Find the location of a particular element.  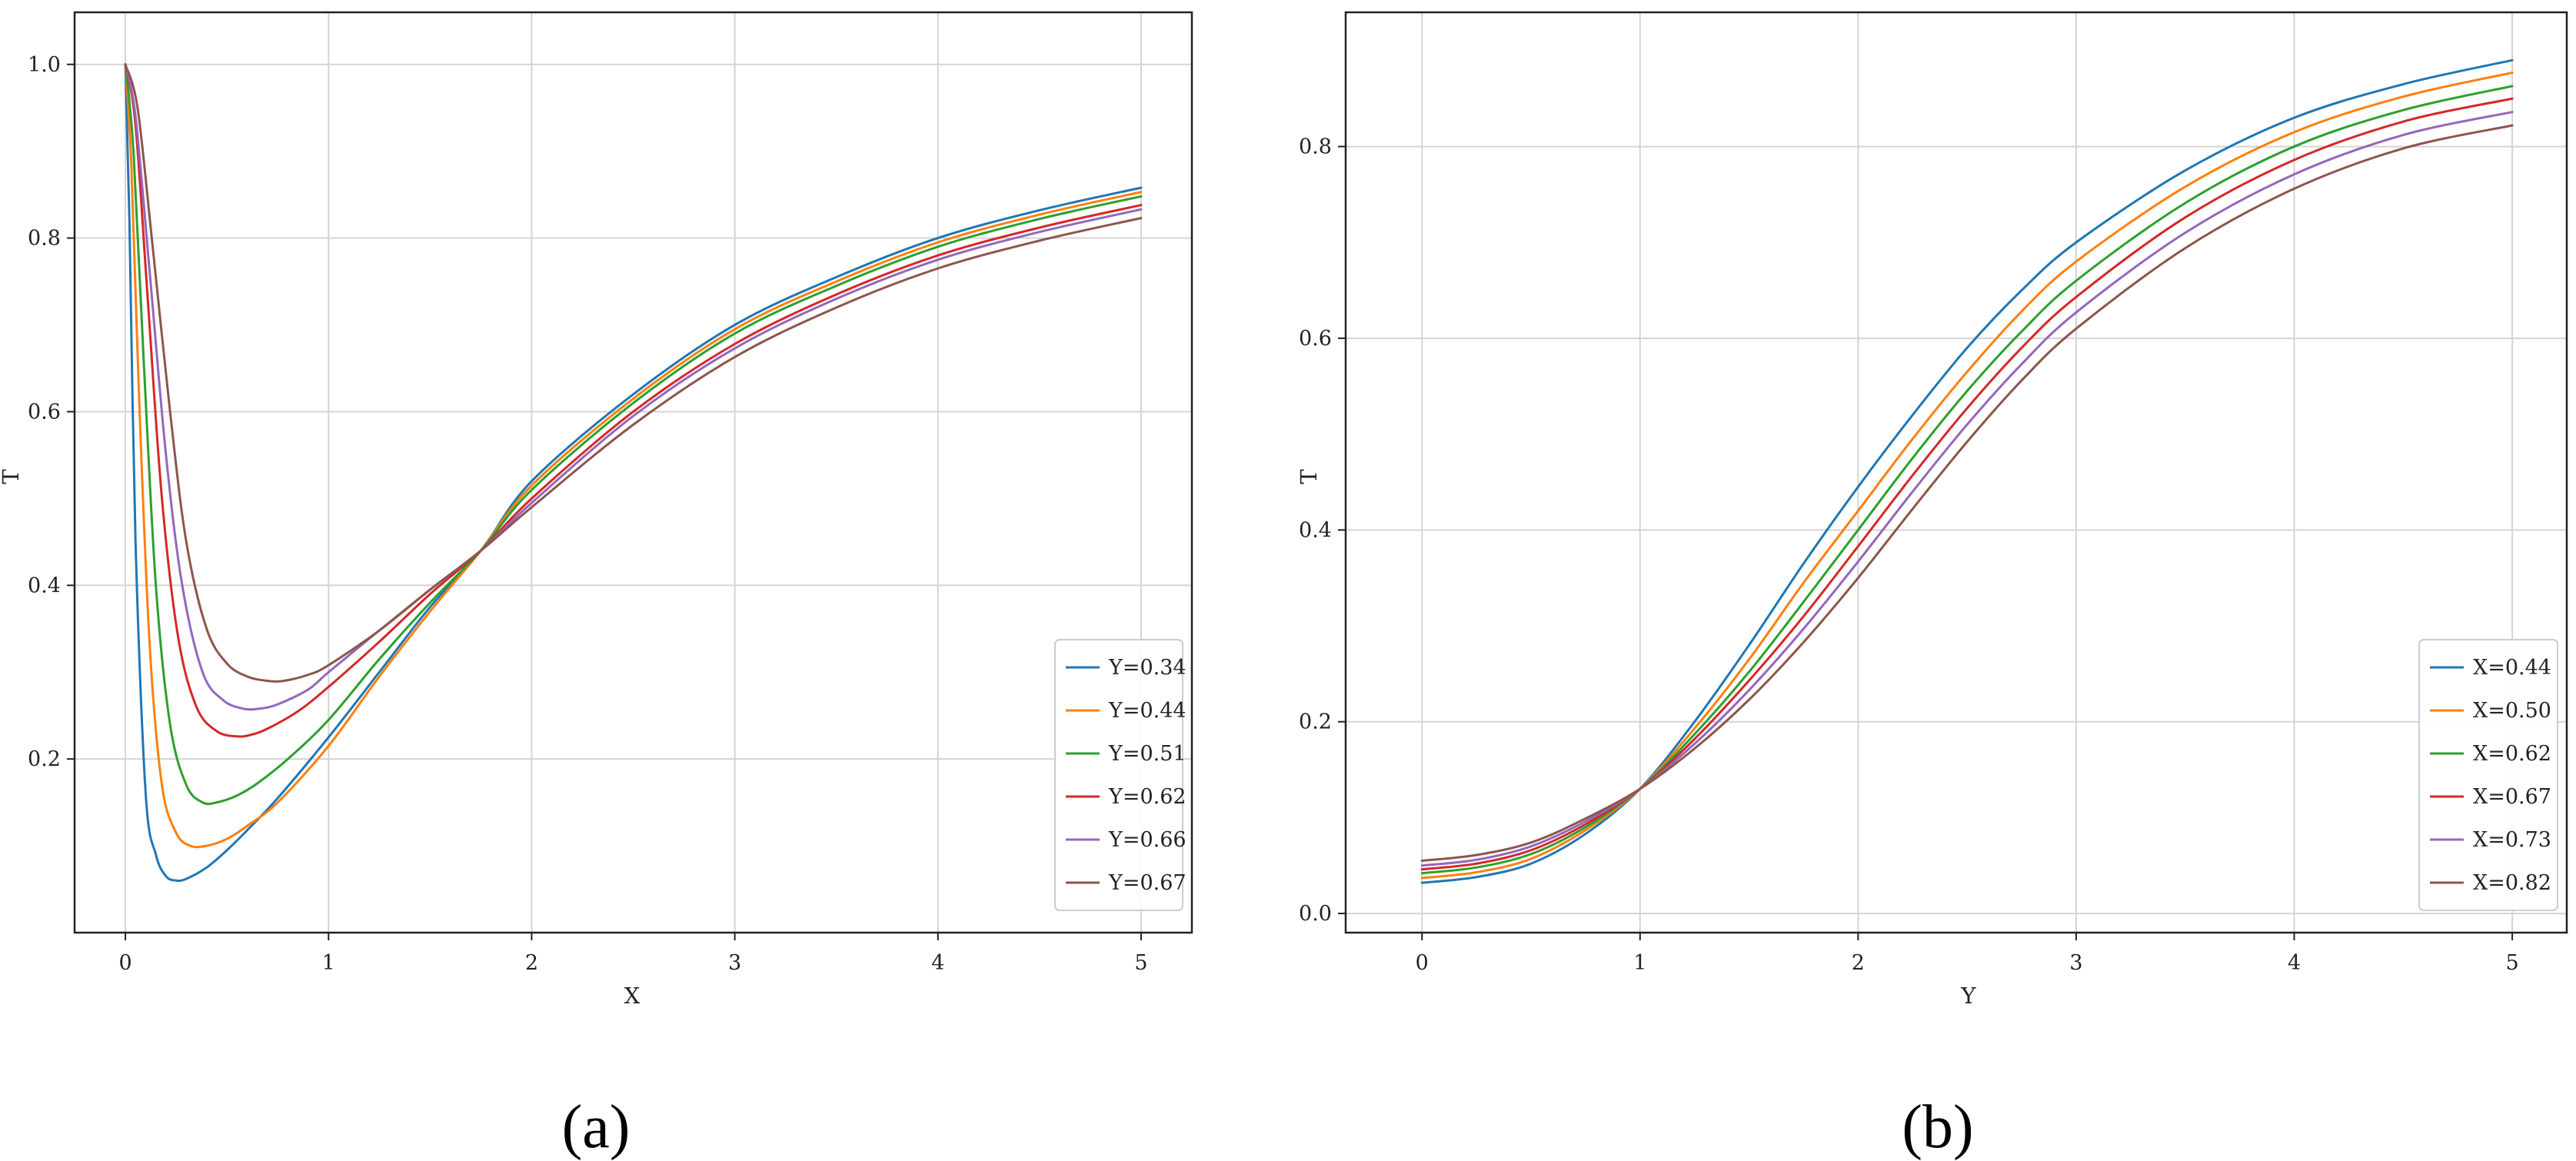

y-tick-label-2: 0.6 is located at coordinates (45, 412).